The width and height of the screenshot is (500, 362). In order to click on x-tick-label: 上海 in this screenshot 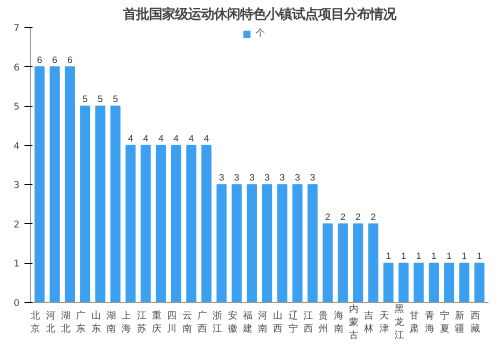, I will do `click(126, 322)`.